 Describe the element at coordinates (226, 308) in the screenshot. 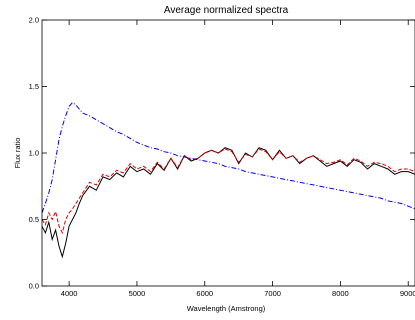

I see `x-axis-label: Wavelength (Amstrong)` at that location.